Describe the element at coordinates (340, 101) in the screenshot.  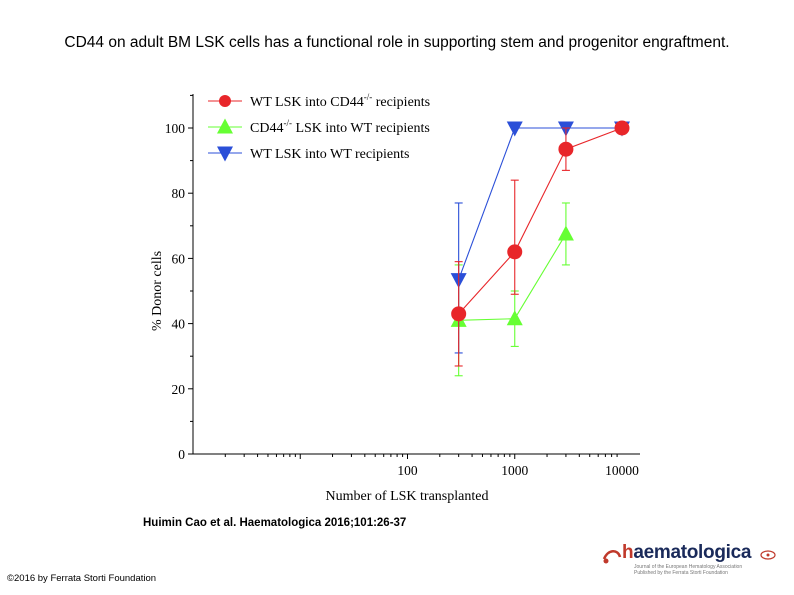
I see `legend-label: WT LSK into CD44-/- recipients` at that location.